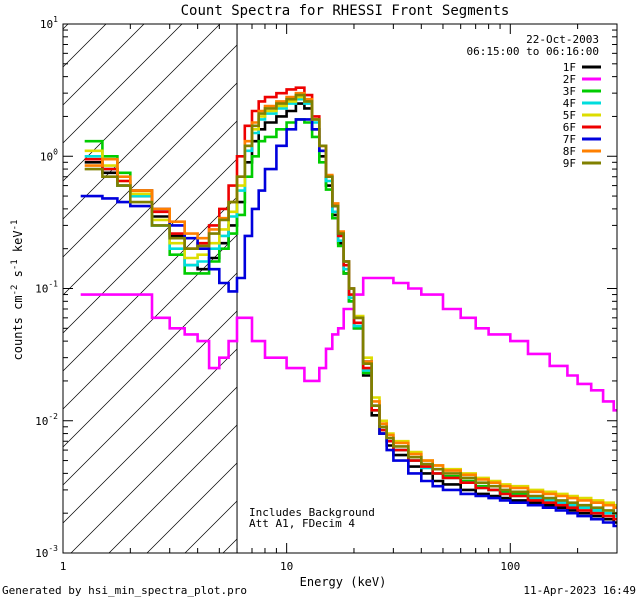 This screenshot has width=640, height=600. What do you see at coordinates (15, 290) in the screenshot?
I see `y-axis-label-exp1: -2` at bounding box center [15, 290].